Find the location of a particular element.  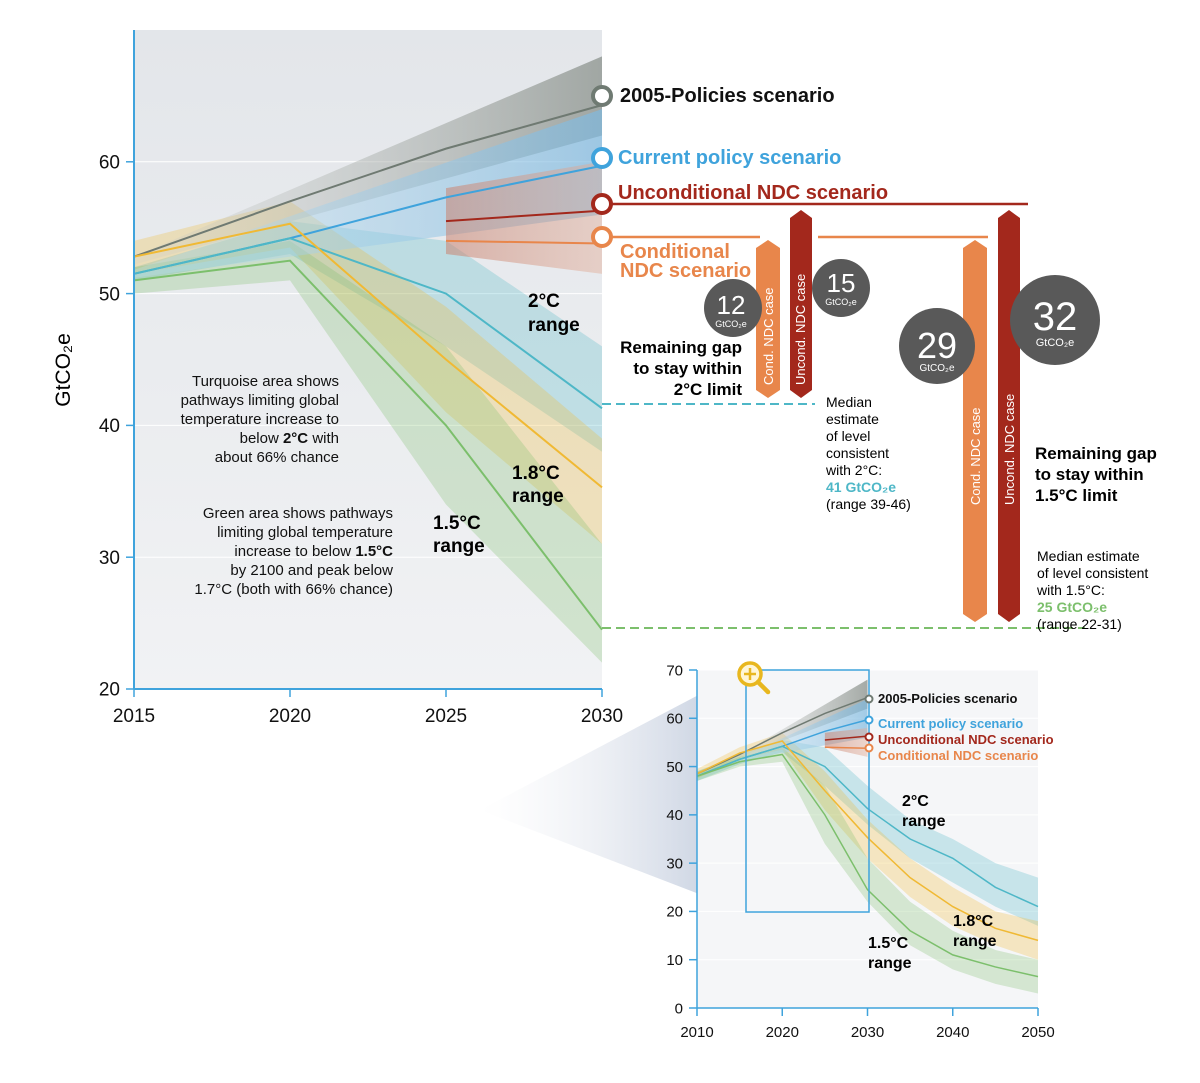

gap15-line2: to stay within is located at coordinates (1089, 474).